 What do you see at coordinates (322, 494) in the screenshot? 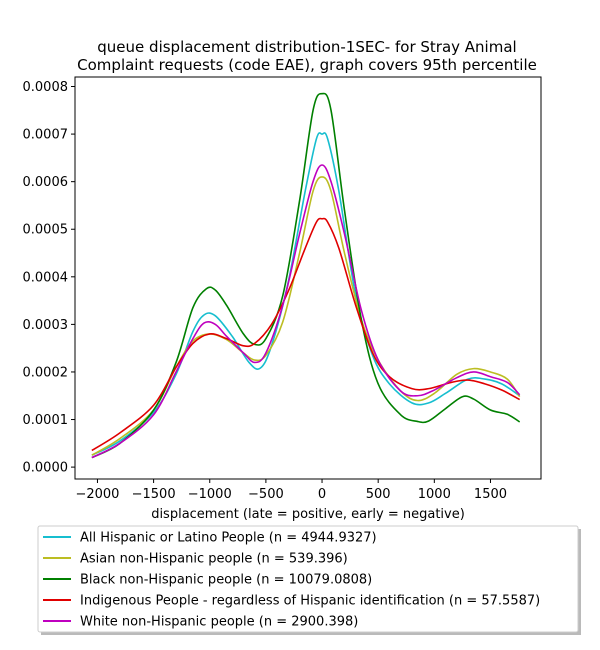
I see `x-tick-label: 0` at bounding box center [322, 494].